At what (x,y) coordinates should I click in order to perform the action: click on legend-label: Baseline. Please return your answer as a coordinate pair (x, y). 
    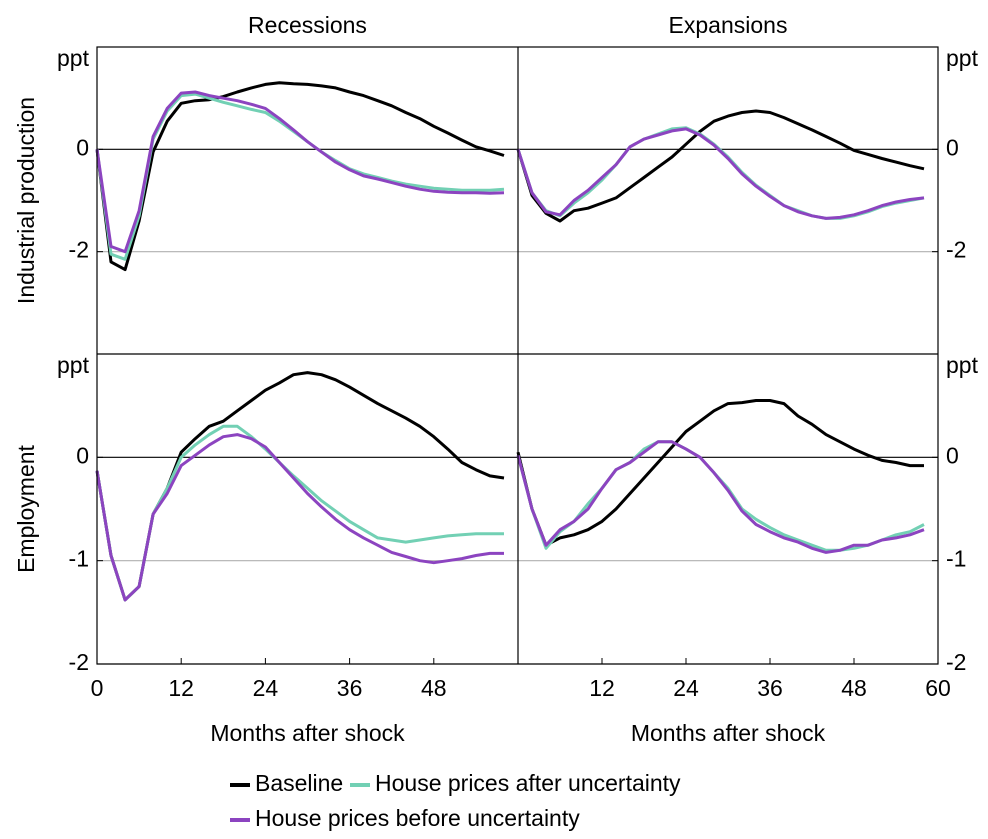
    Looking at the image, I should click on (299, 783).